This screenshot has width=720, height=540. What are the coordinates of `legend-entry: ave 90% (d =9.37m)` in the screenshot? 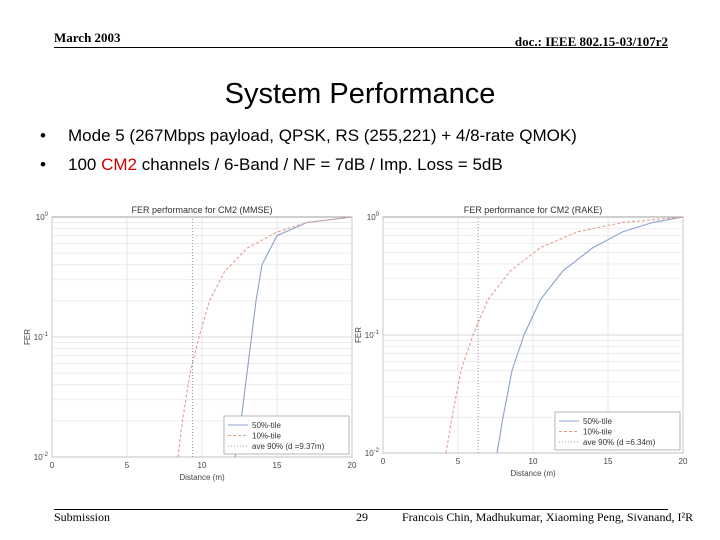 It's located at (288, 446).